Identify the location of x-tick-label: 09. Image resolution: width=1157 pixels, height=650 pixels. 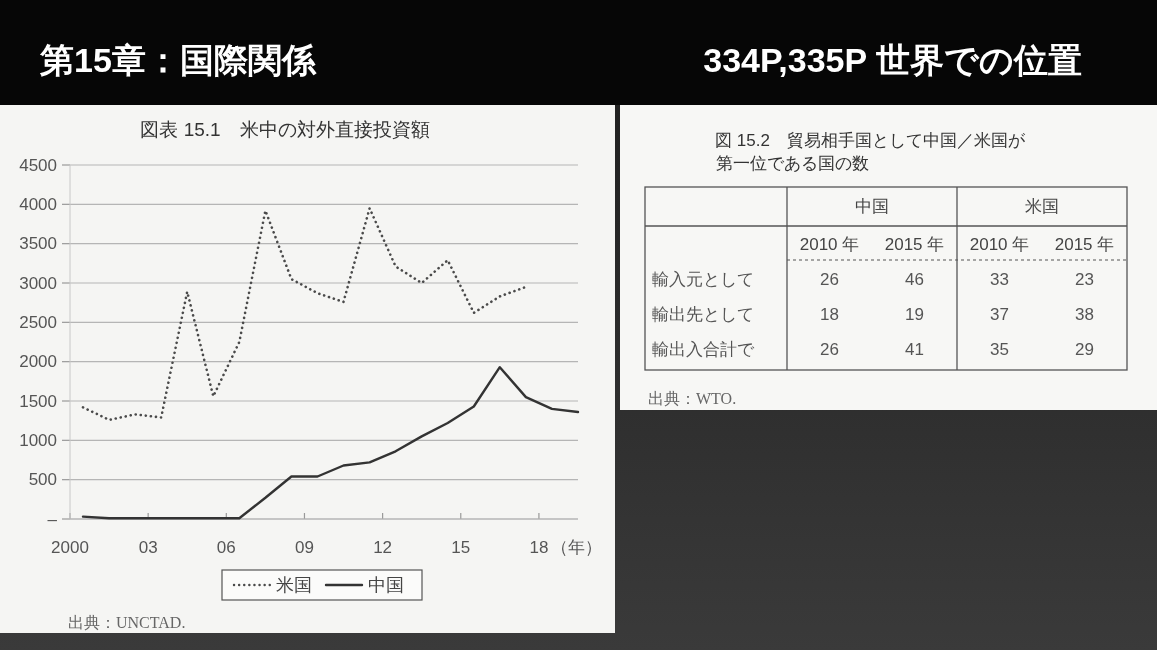
(304, 547).